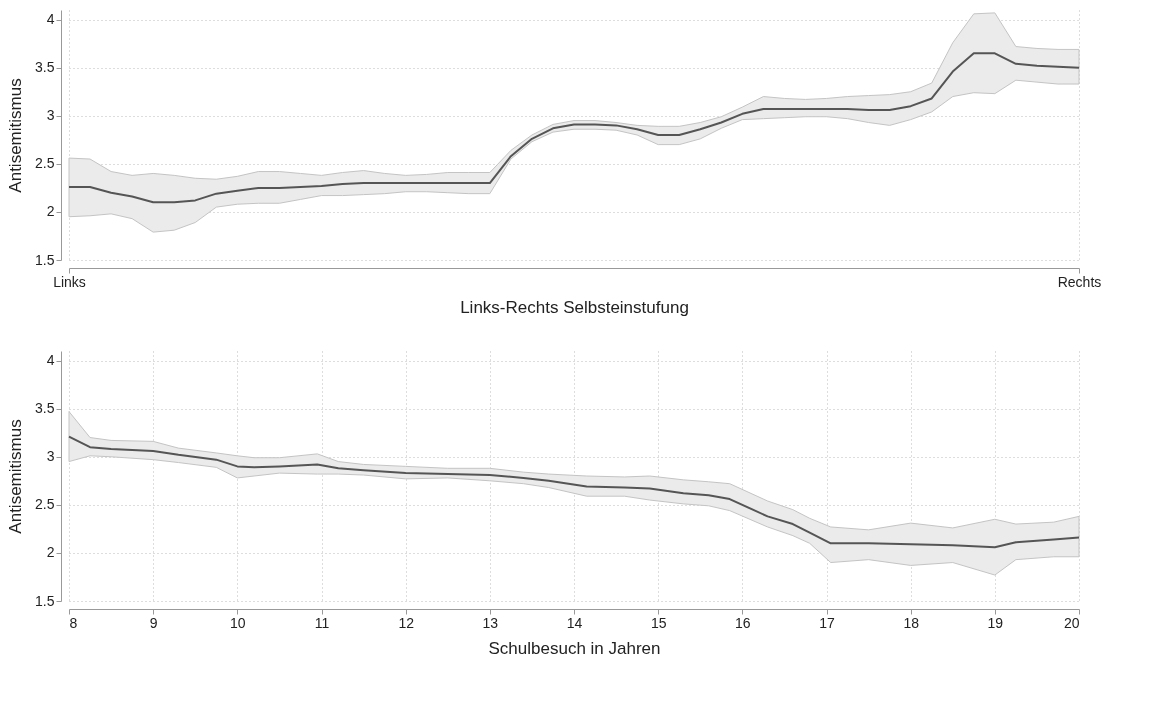  What do you see at coordinates (1079, 281) in the screenshot?
I see `x-tick-label: Rechts` at bounding box center [1079, 281].